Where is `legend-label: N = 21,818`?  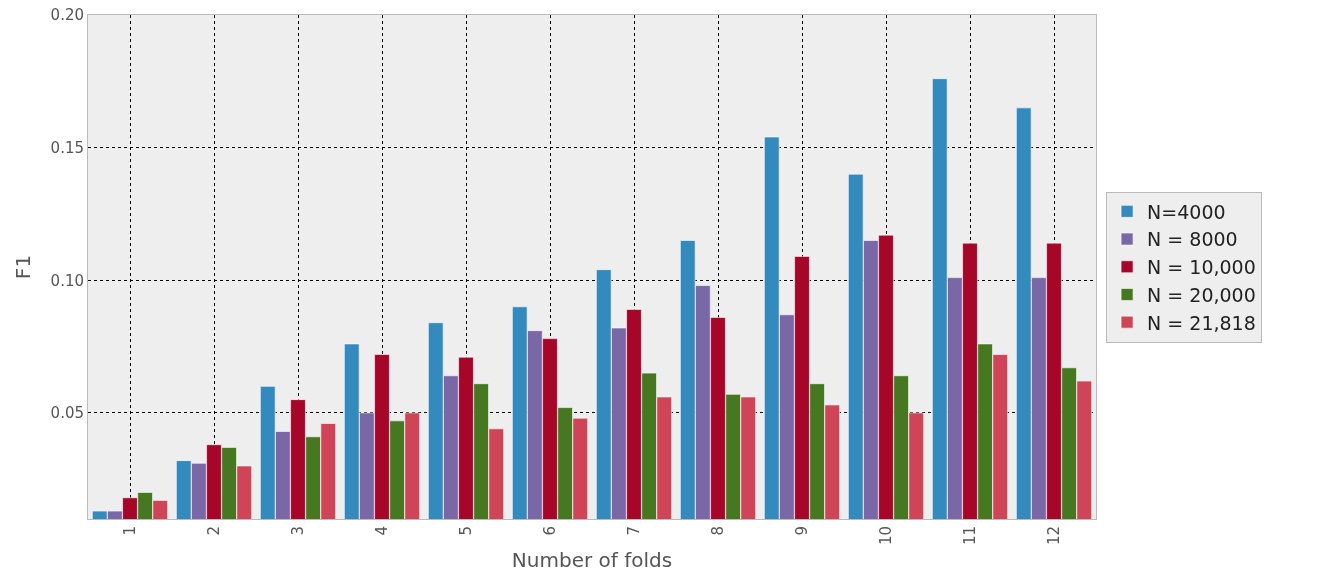 legend-label: N = 21,818 is located at coordinates (1201, 322).